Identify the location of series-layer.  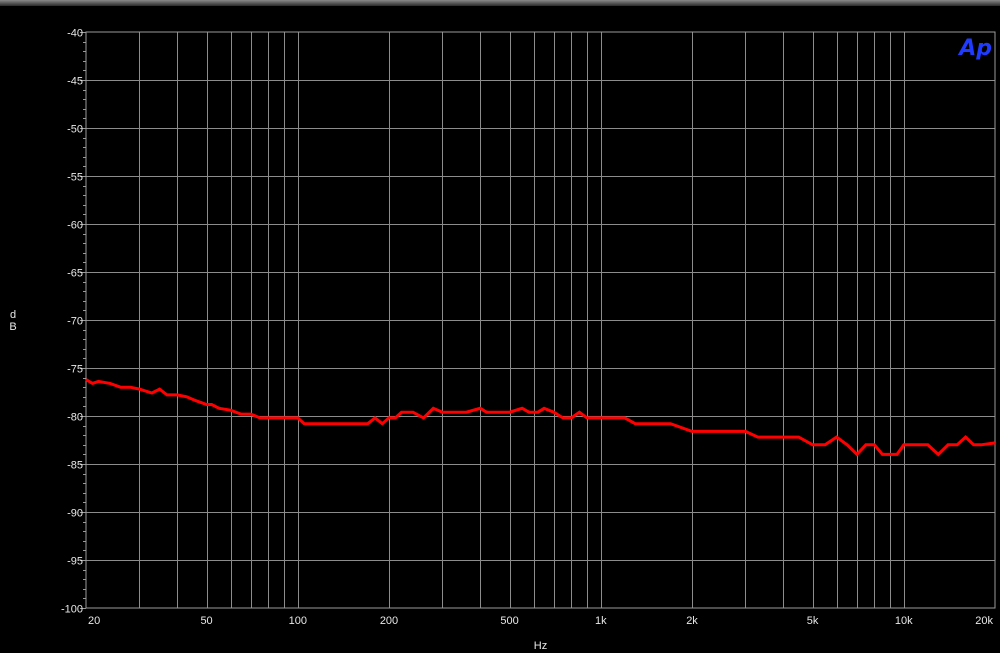
(540, 417).